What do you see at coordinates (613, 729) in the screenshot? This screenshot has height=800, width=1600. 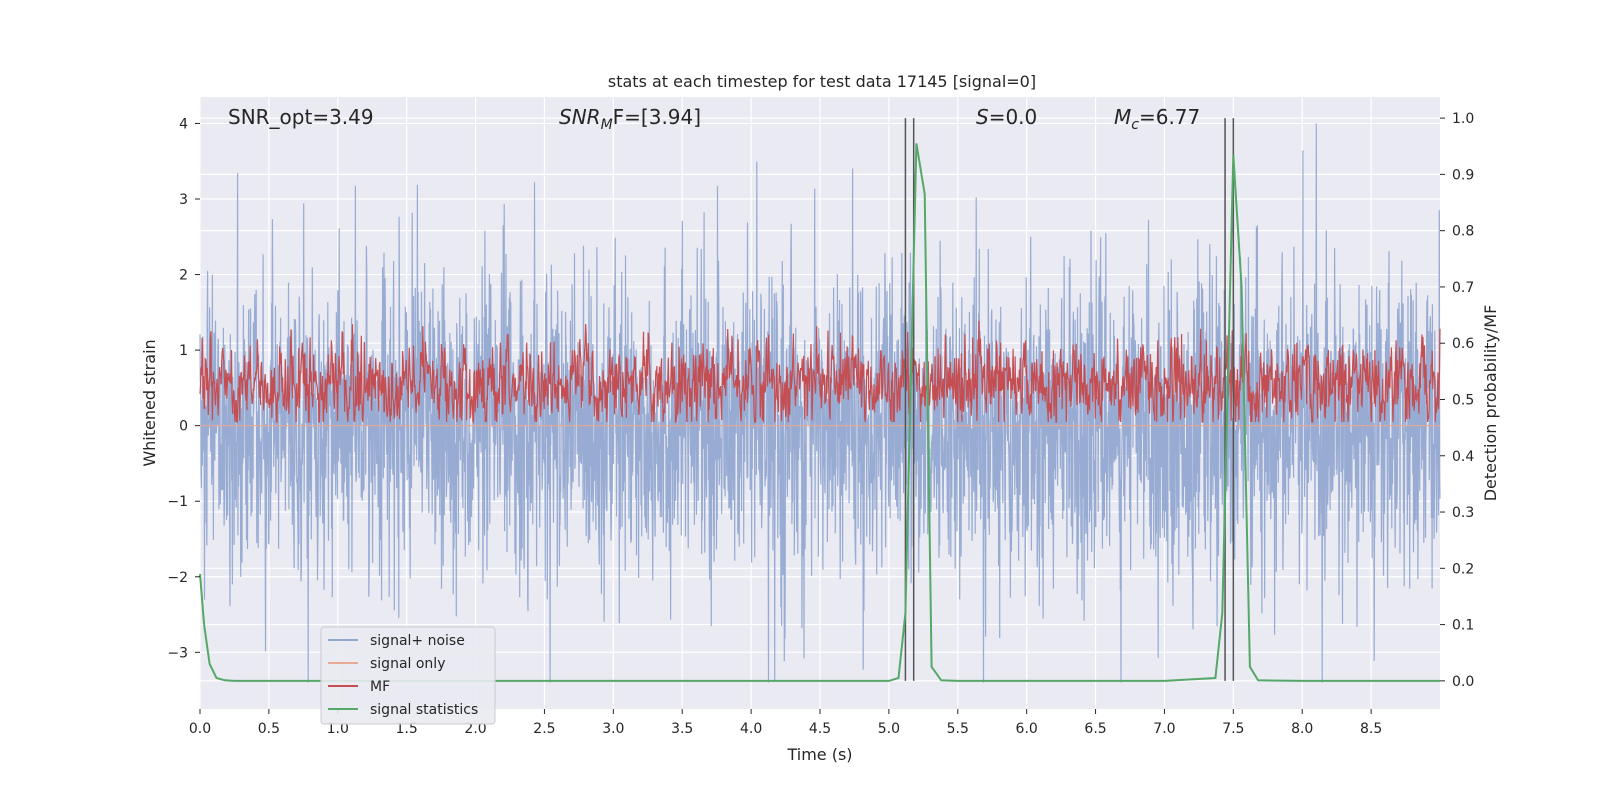 I see `x-tick-label: 3.0` at bounding box center [613, 729].